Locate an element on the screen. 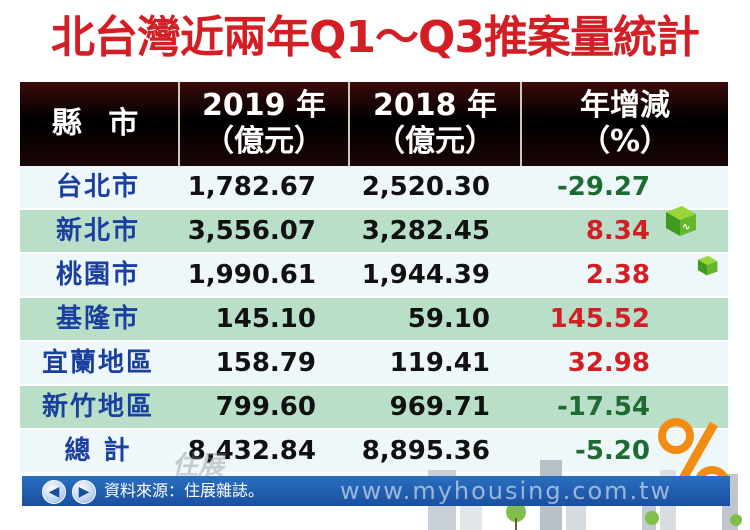 This screenshot has width=750, height=530. table-row: 總 計 8,432.84 8,895.36 -5.20 is located at coordinates (374, 452).